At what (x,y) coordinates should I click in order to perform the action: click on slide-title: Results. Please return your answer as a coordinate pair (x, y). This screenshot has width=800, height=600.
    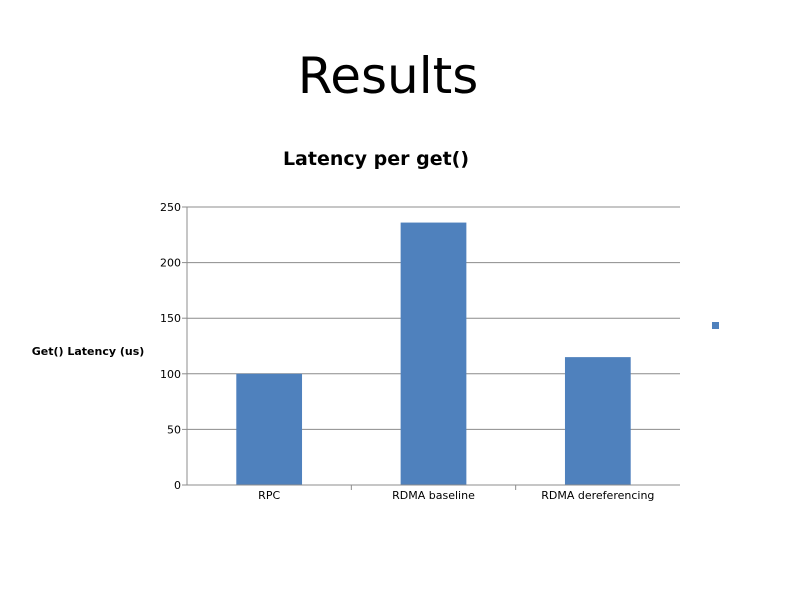
    Looking at the image, I should click on (388, 76).